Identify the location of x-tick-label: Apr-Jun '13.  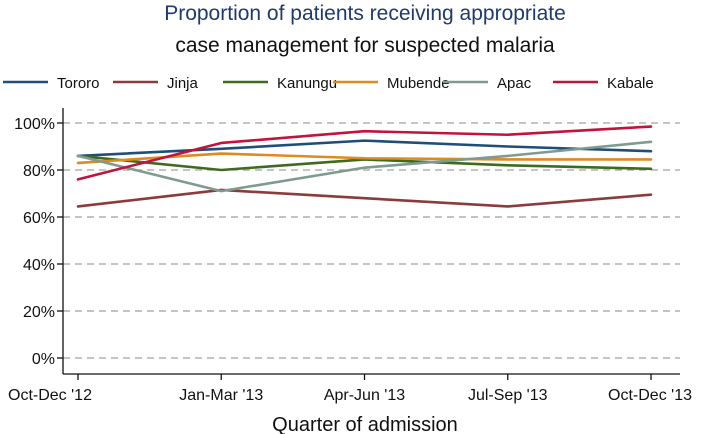
(364, 395).